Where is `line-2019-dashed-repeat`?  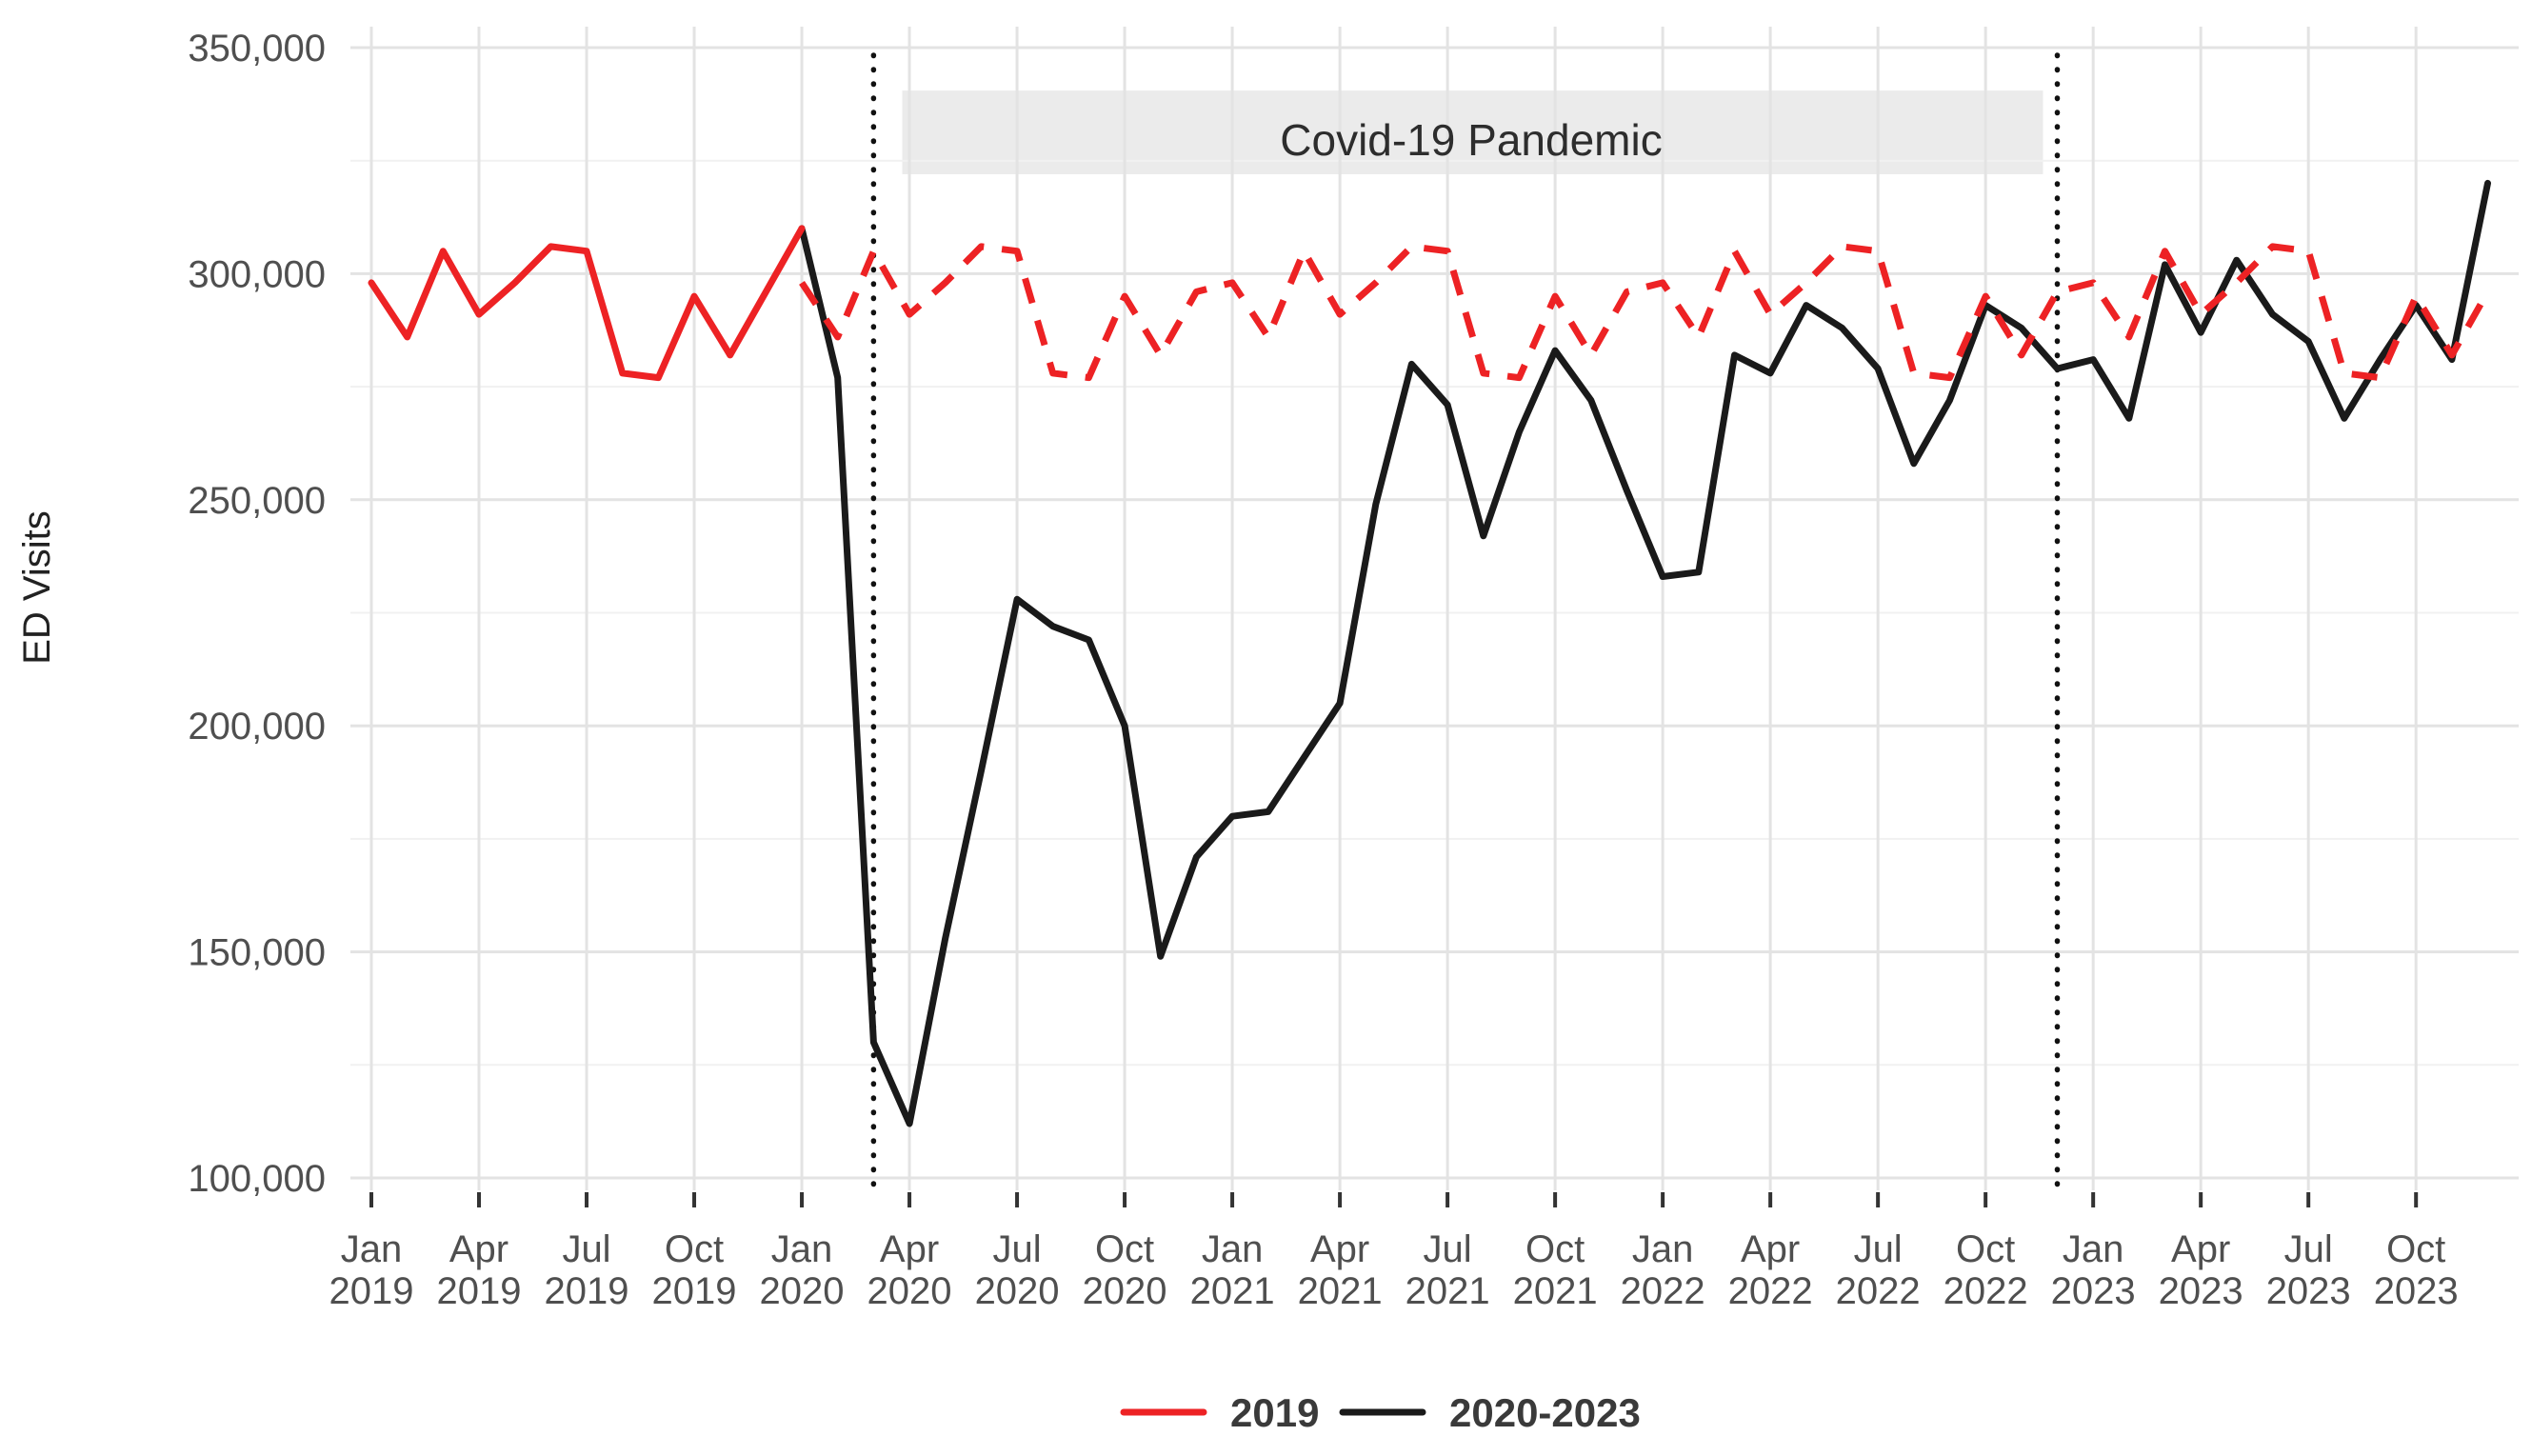
line-2019-dashed-repeat is located at coordinates (1645, 312).